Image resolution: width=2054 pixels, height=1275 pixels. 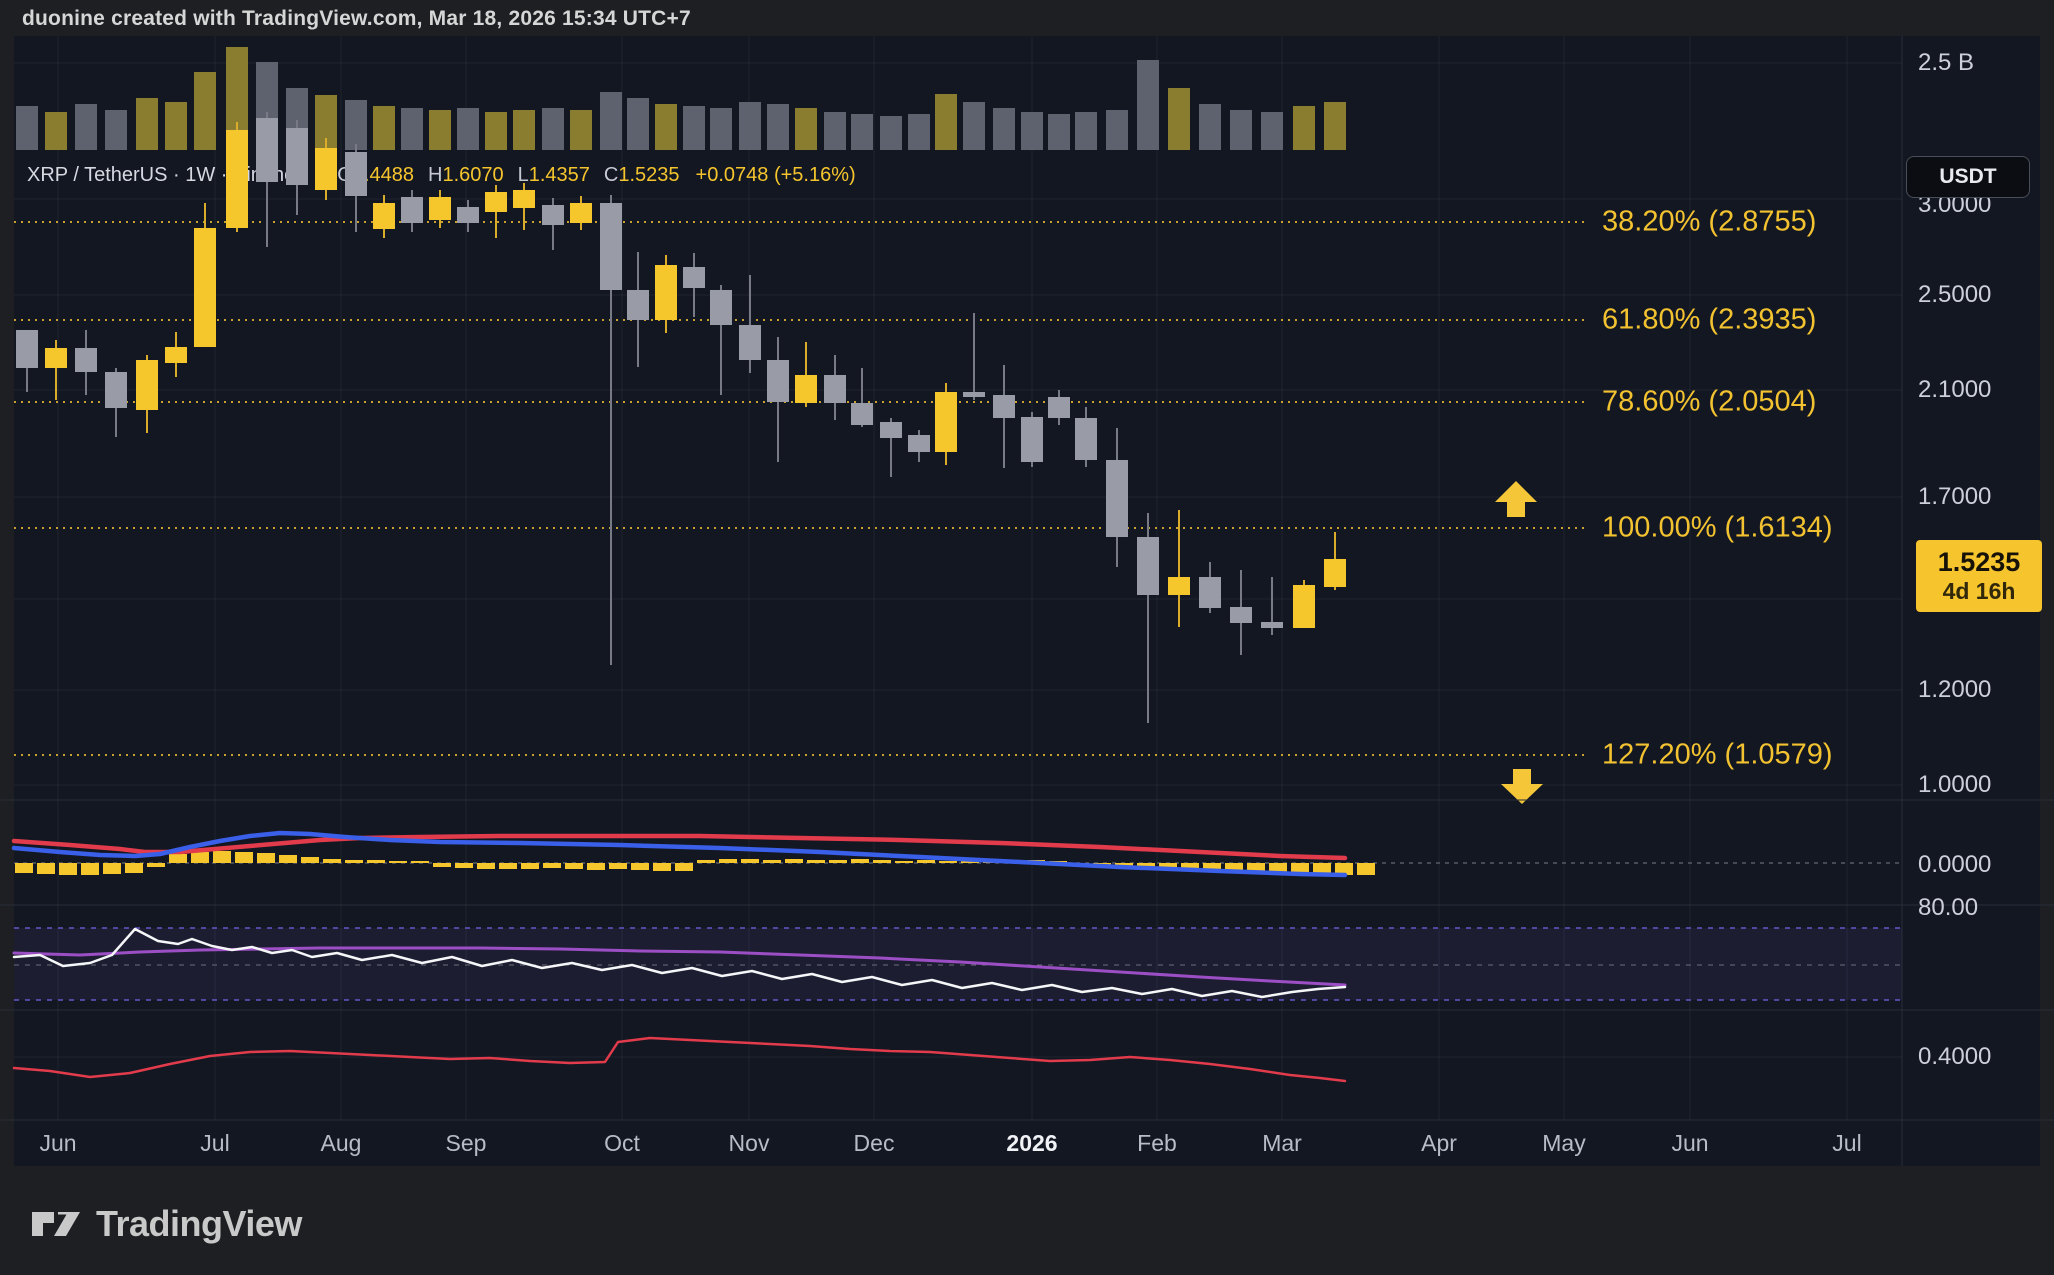 I want to click on tradingview-logo: TradingView, so click(x=166, y=1224).